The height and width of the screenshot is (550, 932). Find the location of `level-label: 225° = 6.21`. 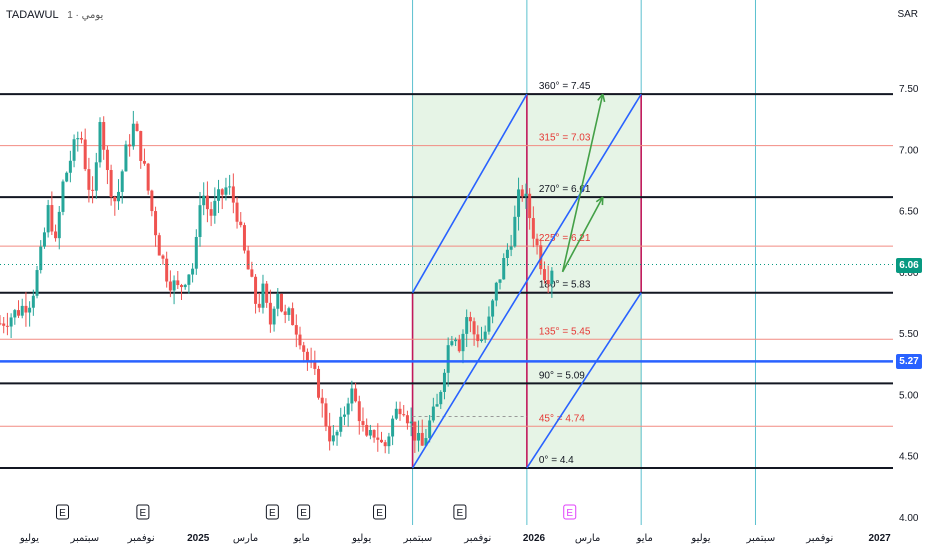

level-label: 225° = 6.21 is located at coordinates (565, 238).